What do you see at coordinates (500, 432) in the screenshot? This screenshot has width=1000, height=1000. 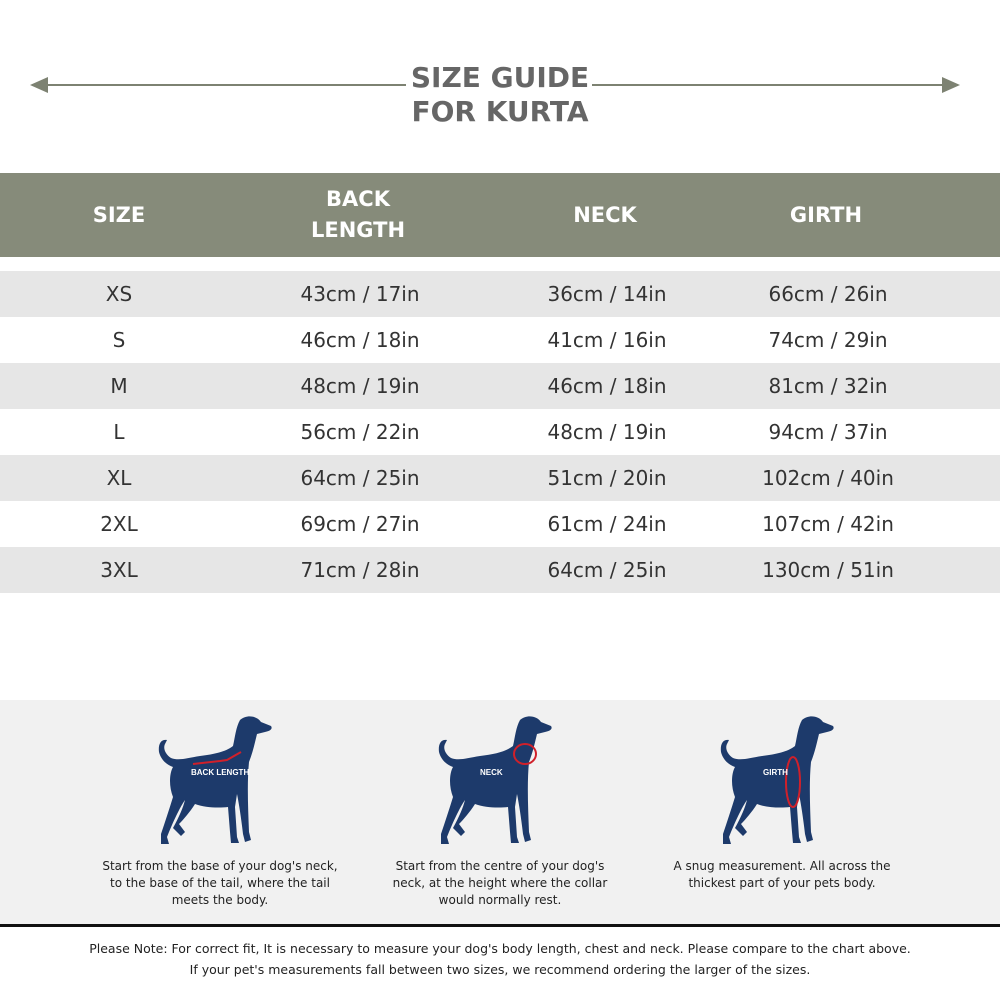 I see `table-row: L 56cm / 22in 48cm / 19in 94cm / 37in` at bounding box center [500, 432].